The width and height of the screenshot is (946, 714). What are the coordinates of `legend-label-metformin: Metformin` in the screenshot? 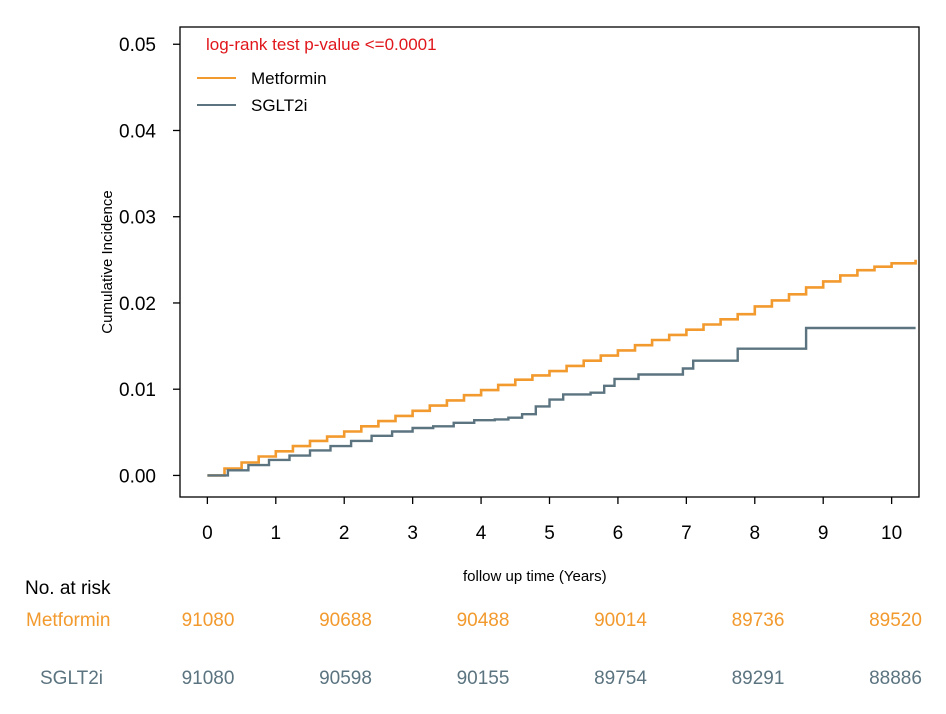 It's located at (289, 78).